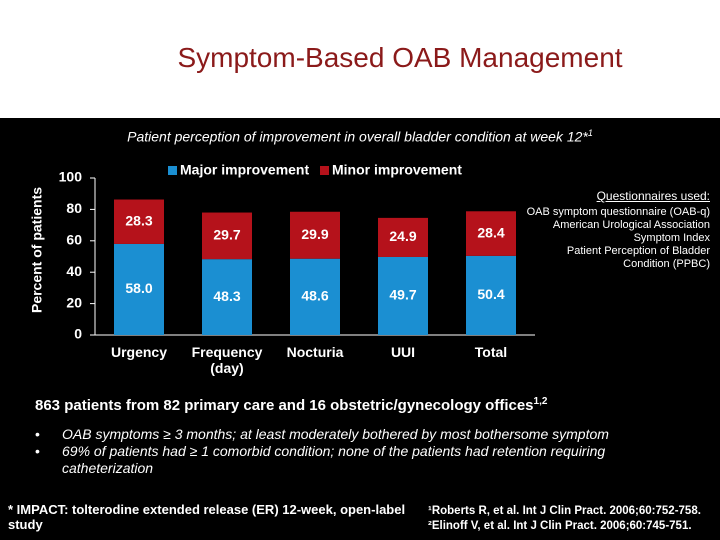 The width and height of the screenshot is (720, 540). What do you see at coordinates (74, 302) in the screenshot?
I see `y-tick-label: 20` at bounding box center [74, 302].